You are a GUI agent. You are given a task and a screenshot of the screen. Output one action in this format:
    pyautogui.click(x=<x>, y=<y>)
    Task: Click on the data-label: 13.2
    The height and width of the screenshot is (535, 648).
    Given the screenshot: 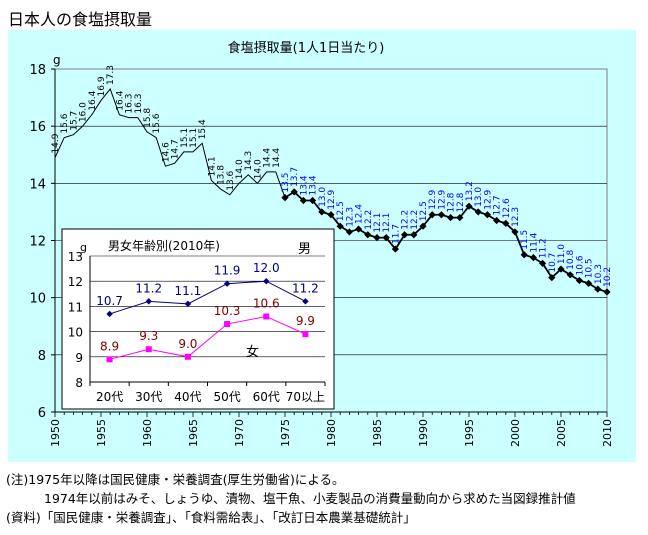 What is the action you would take?
    pyautogui.click(x=470, y=191)
    